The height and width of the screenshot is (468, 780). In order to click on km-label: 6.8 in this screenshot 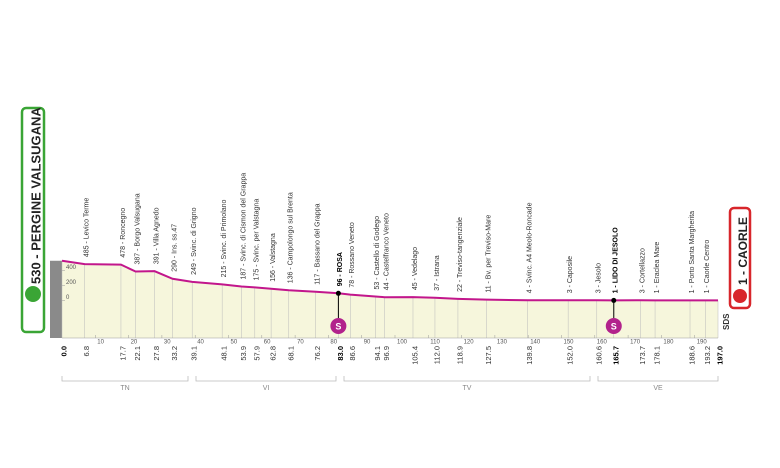, I will do `click(86, 351)`.